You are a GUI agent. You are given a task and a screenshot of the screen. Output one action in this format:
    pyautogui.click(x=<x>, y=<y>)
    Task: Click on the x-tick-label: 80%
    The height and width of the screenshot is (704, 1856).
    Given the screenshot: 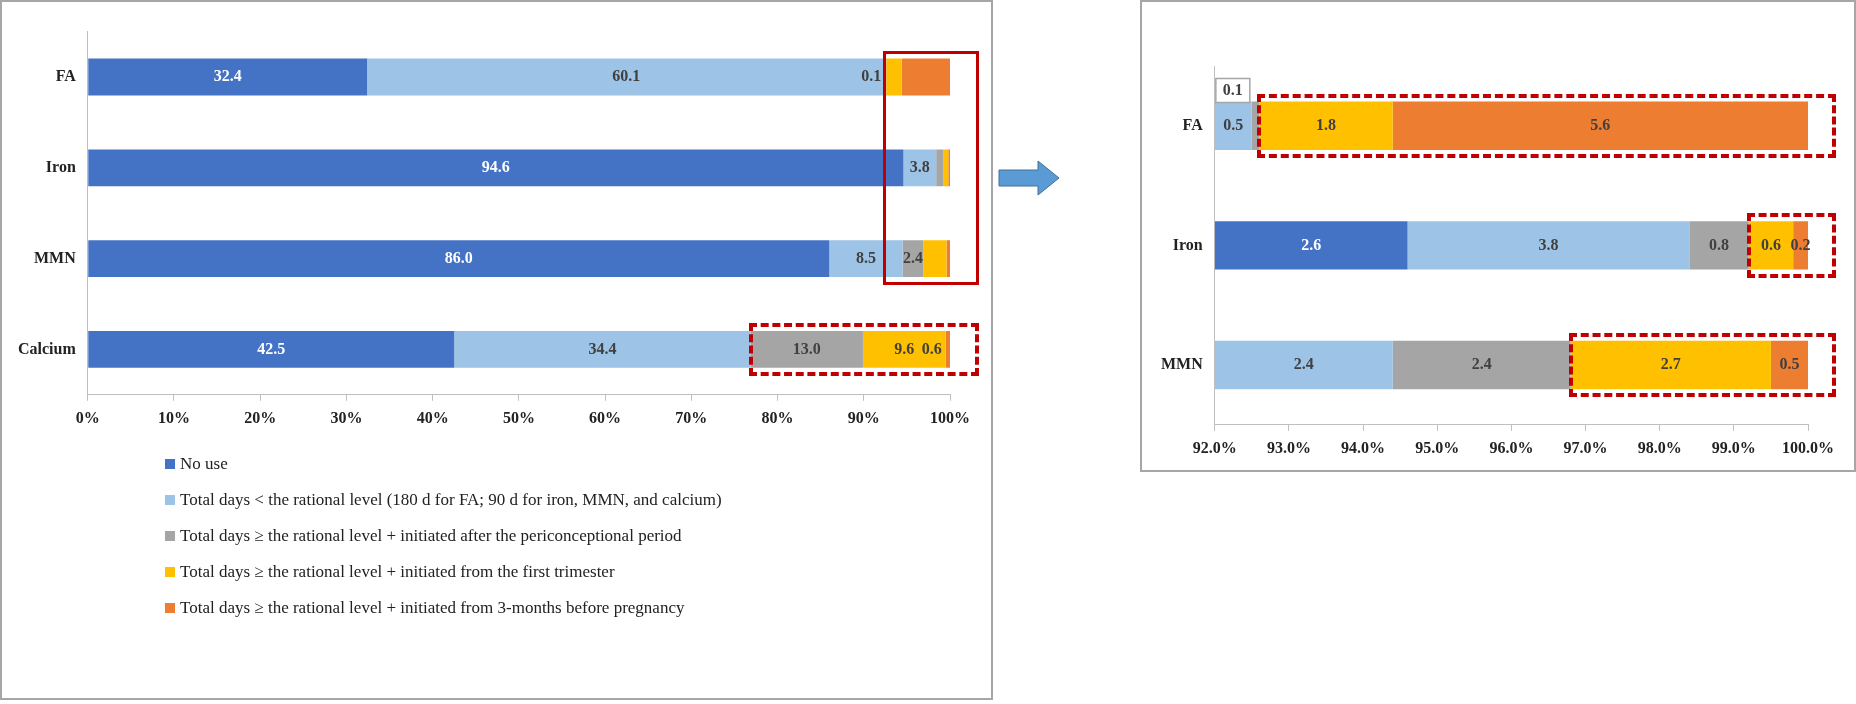 What is the action you would take?
    pyautogui.click(x=777, y=417)
    